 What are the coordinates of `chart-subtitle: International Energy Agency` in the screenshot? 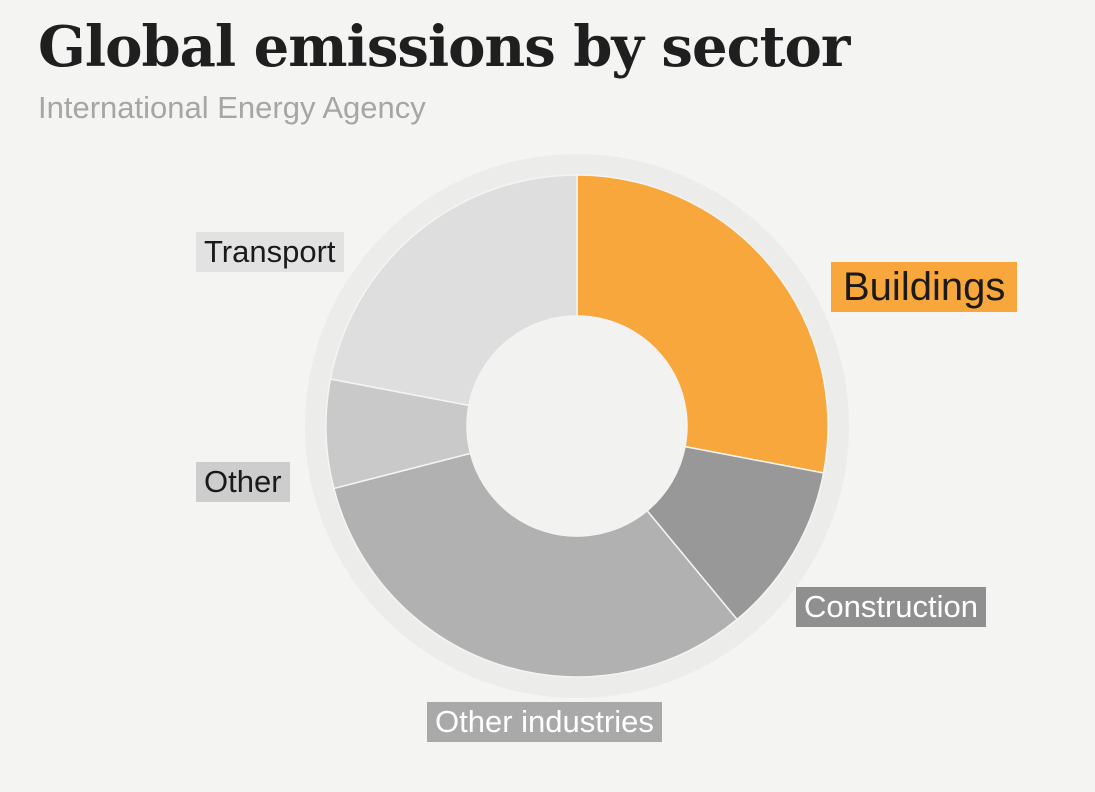 It's located at (232, 107).